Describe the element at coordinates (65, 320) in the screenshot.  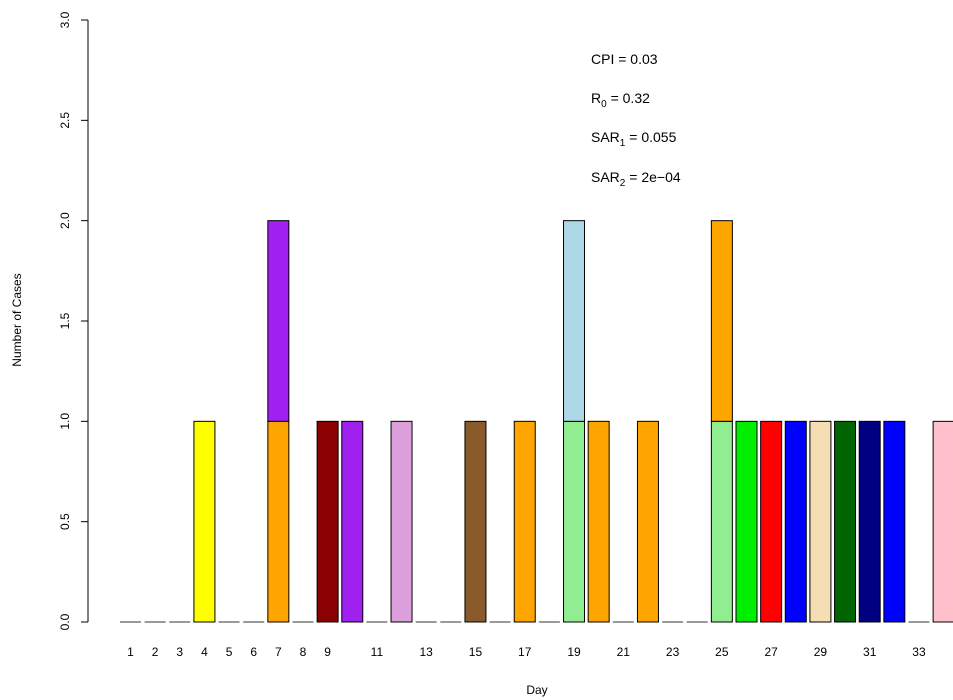
I see `y-tick-label: 1.5` at that location.